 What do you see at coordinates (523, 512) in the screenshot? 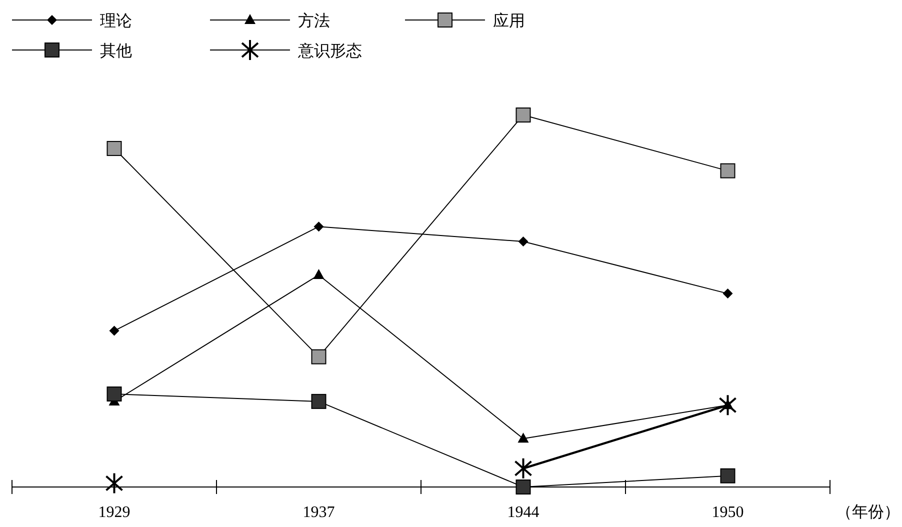
I see `x-tick-label: 1944` at bounding box center [523, 512].